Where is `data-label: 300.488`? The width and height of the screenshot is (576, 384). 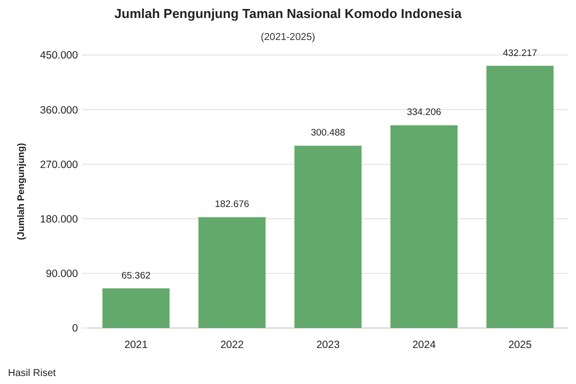 data-label: 300.488 is located at coordinates (328, 133).